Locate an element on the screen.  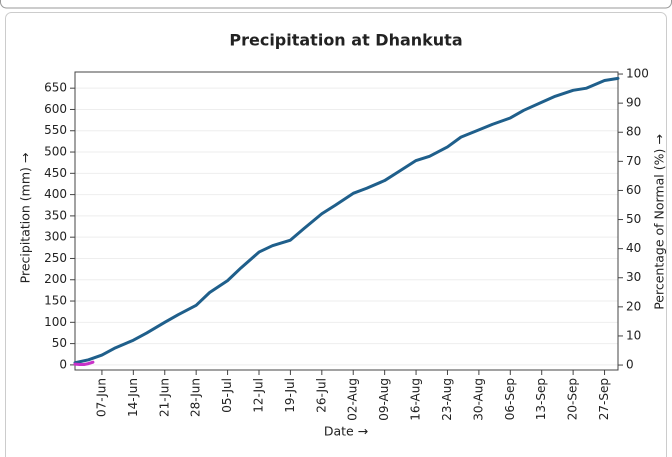
x-tick-label: 20-Sep is located at coordinates (573, 399).